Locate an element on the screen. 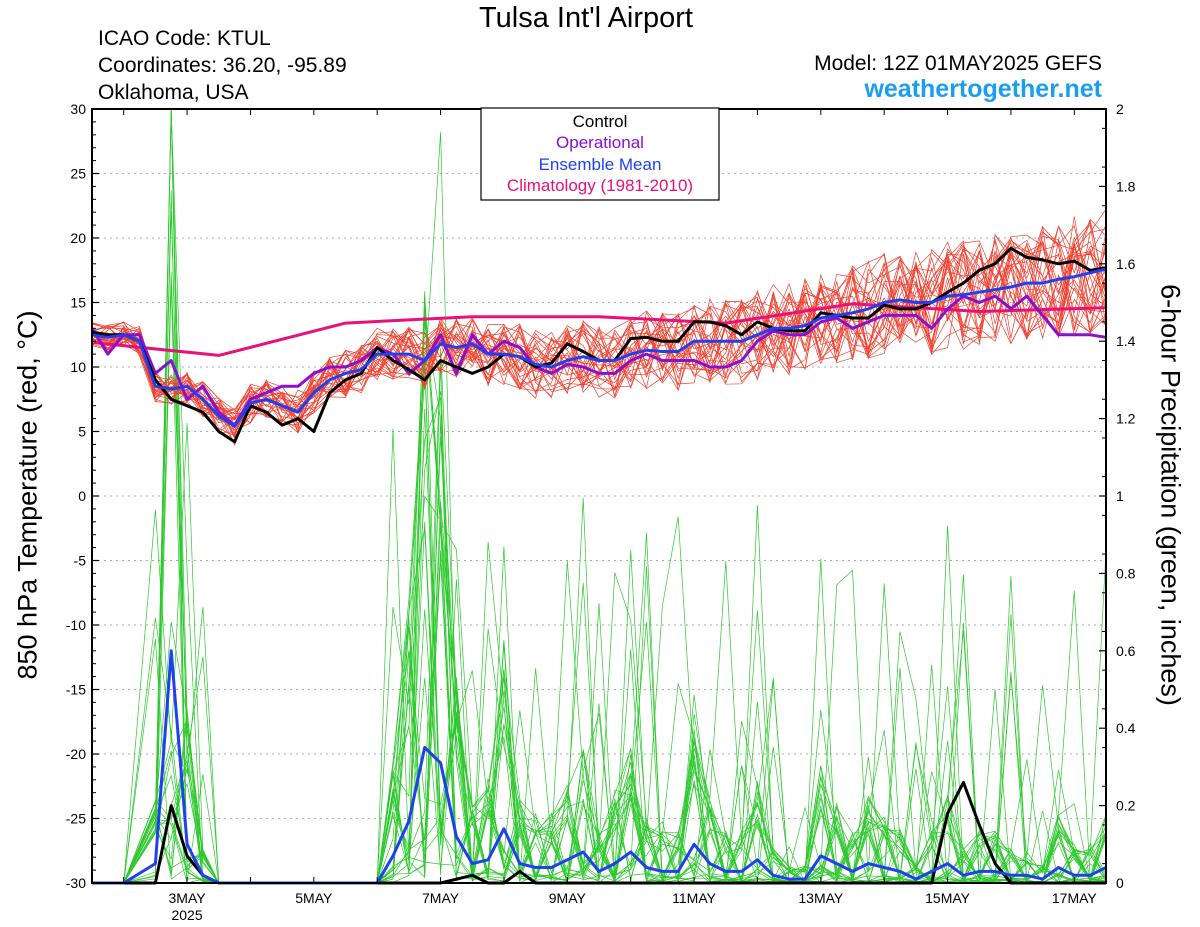 Image resolution: width=1200 pixels, height=927 pixels. legend-entry-ensemble-mean: Ensemble Mean is located at coordinates (600, 164).